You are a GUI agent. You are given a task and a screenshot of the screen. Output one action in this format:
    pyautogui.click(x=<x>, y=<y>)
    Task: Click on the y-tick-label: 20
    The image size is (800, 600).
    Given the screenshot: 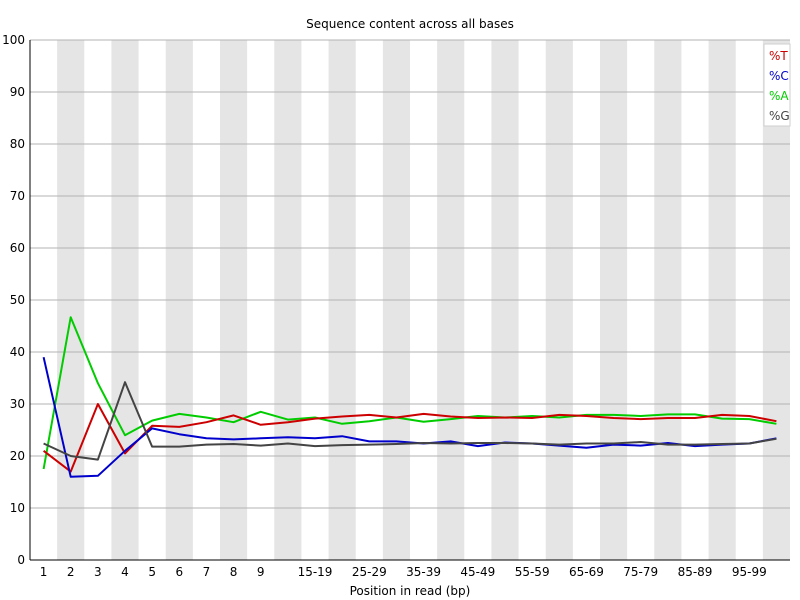 What is the action you would take?
    pyautogui.click(x=17, y=456)
    